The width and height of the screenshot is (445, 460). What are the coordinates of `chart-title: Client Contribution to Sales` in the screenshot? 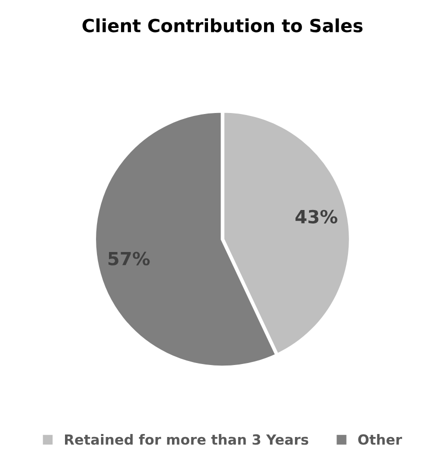 It's located at (222, 25).